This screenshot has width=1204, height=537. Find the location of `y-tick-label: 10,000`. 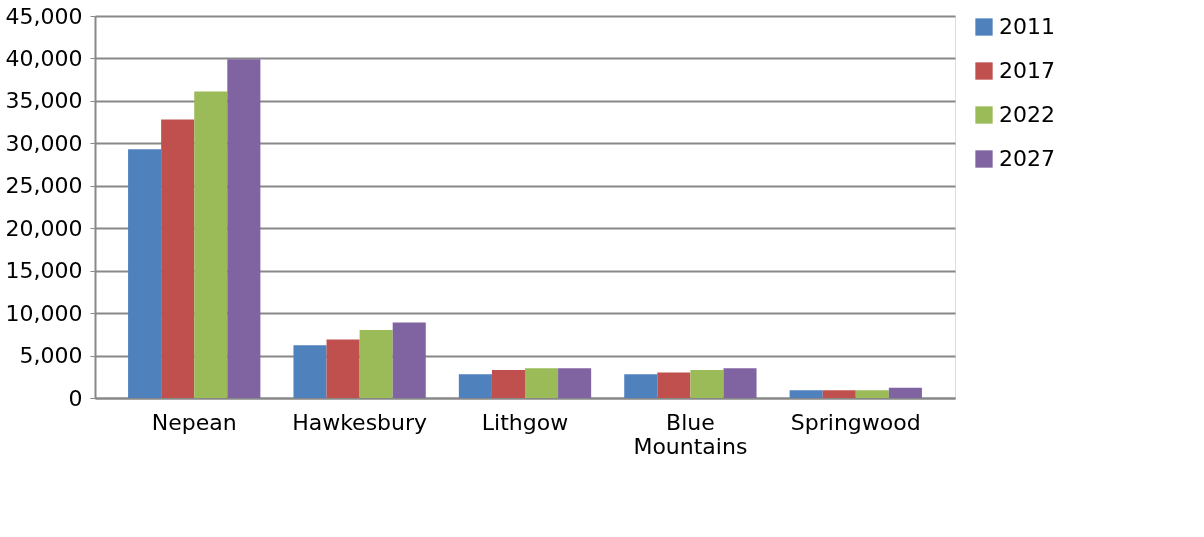

y-tick-label: 10,000 is located at coordinates (44, 313).